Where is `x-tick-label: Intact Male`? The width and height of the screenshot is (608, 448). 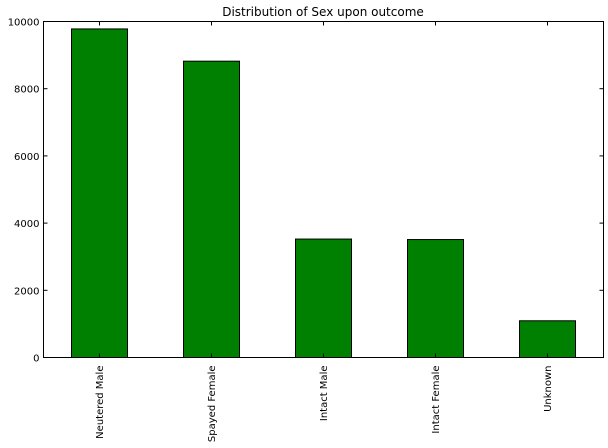 x-tick-label: Intact Male is located at coordinates (324, 394).